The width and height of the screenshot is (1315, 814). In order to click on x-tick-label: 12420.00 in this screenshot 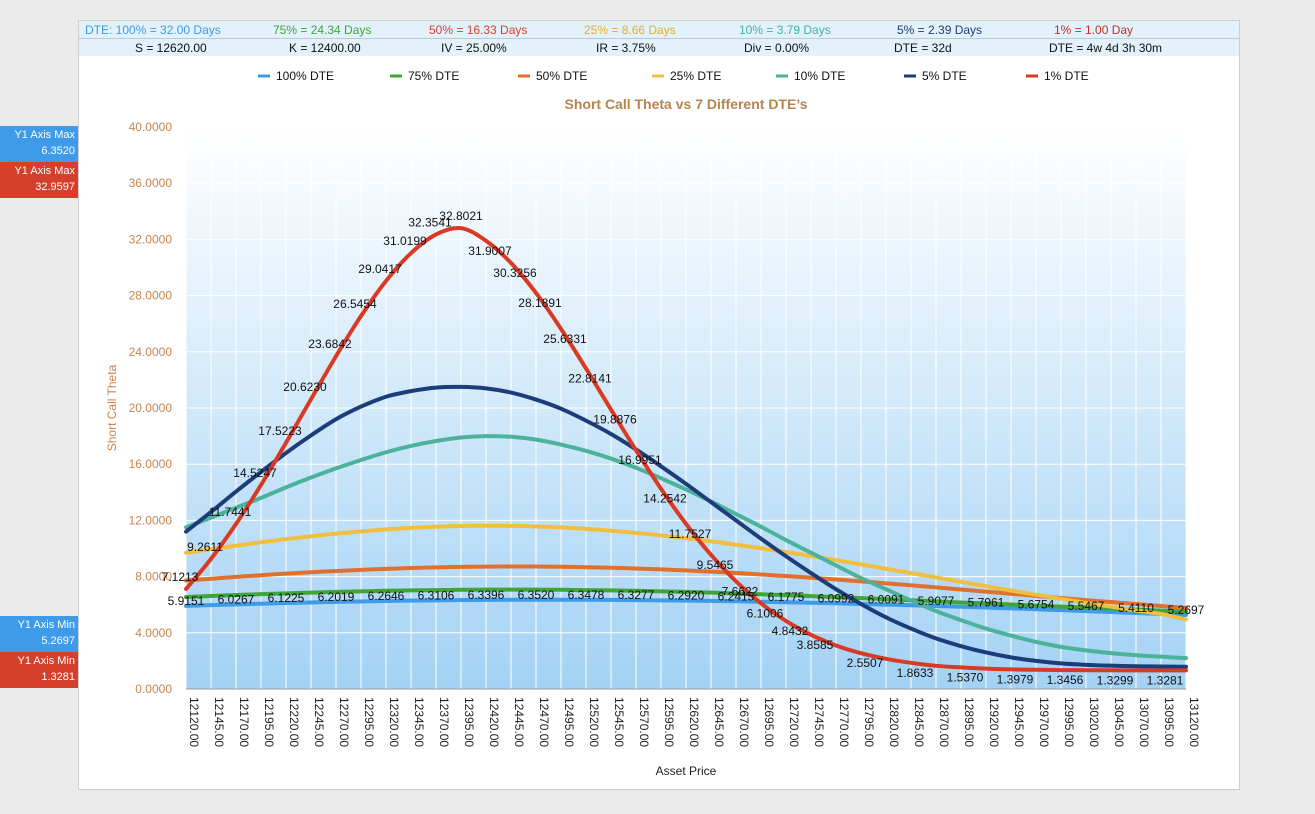, I will do `click(494, 722)`.